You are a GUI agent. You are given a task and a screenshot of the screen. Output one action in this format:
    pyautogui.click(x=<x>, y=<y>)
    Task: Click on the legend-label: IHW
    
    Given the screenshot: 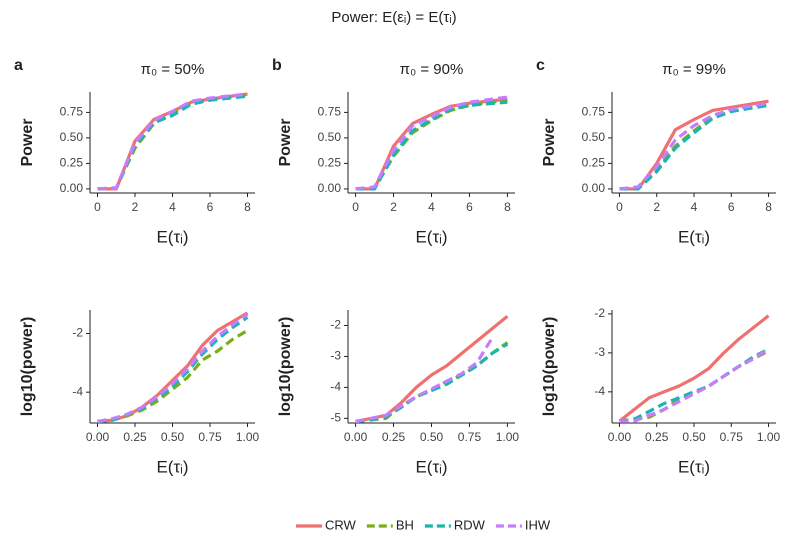 What is the action you would take?
    pyautogui.click(x=538, y=524)
    